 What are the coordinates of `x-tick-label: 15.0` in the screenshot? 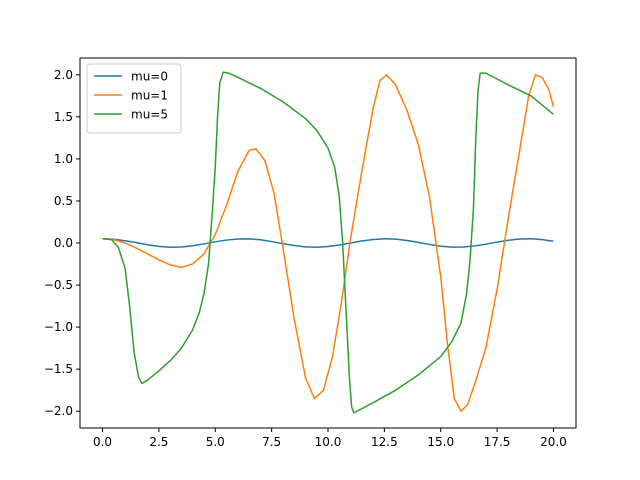 It's located at (440, 442).